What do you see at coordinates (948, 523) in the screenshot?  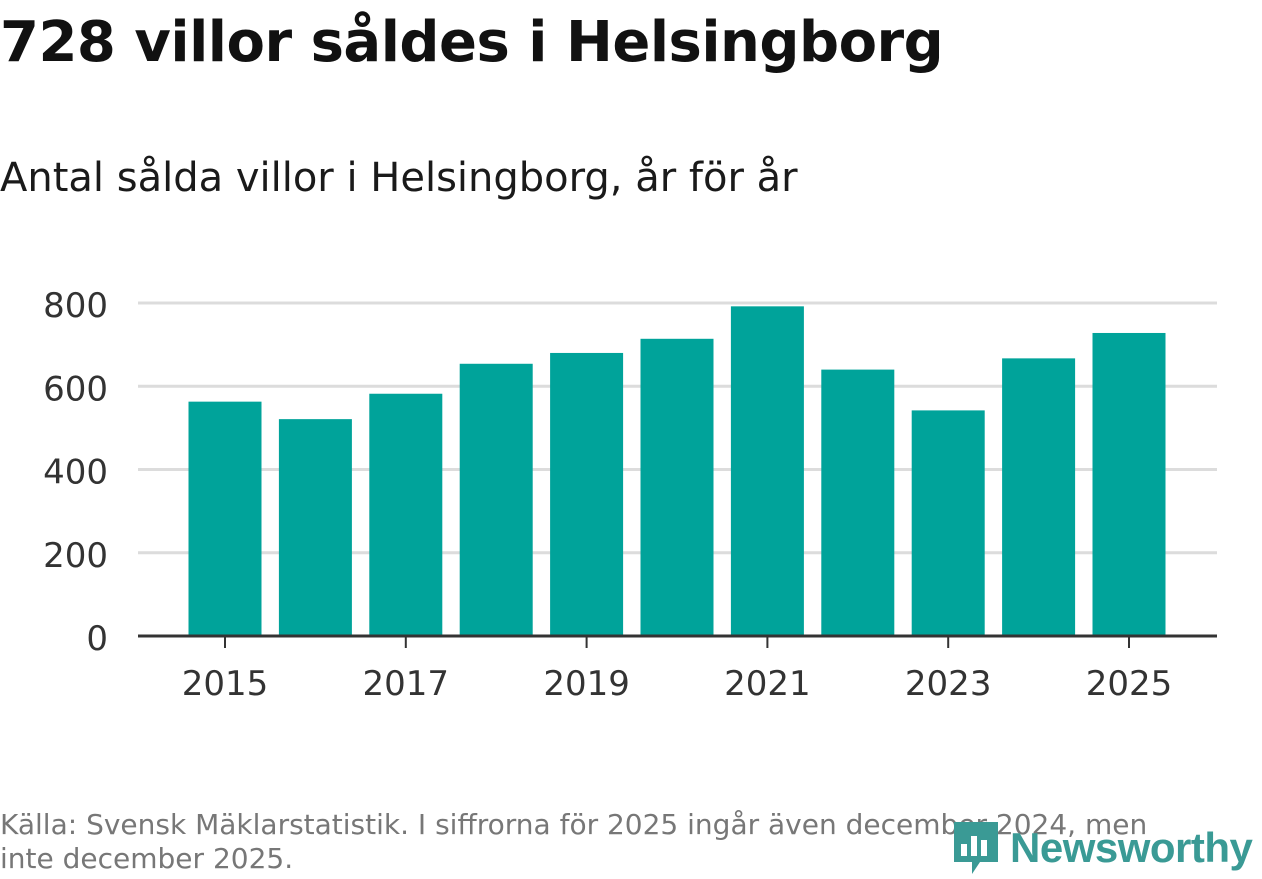 I see `bar-2023` at bounding box center [948, 523].